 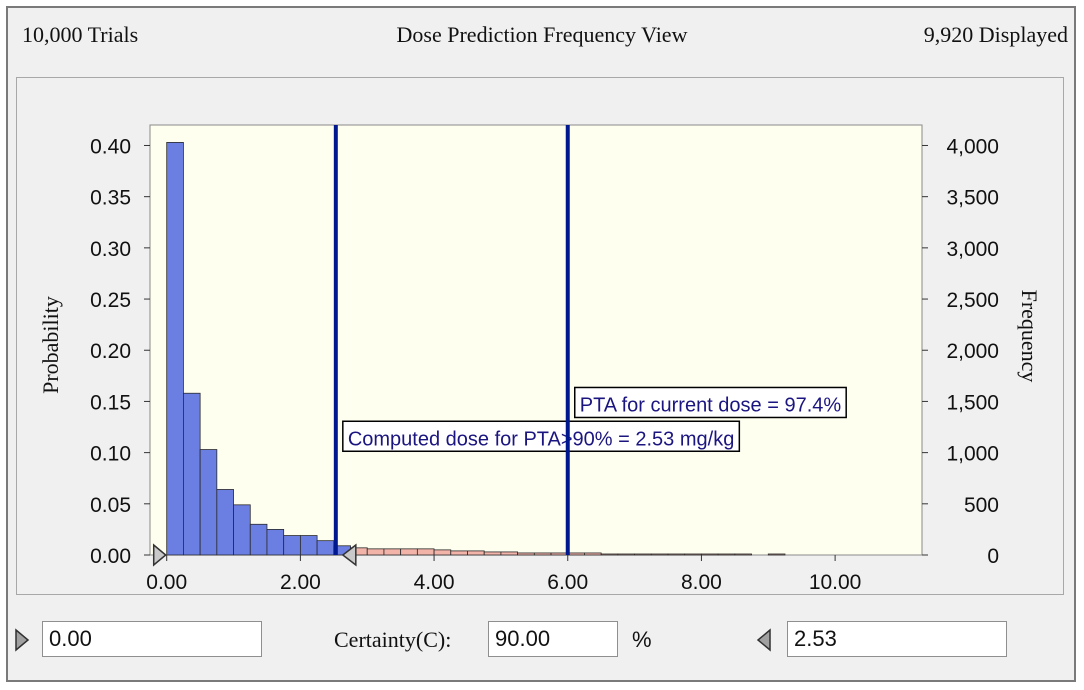 What do you see at coordinates (110, 505) in the screenshot?
I see `y-tick-label-left: 0.05` at bounding box center [110, 505].